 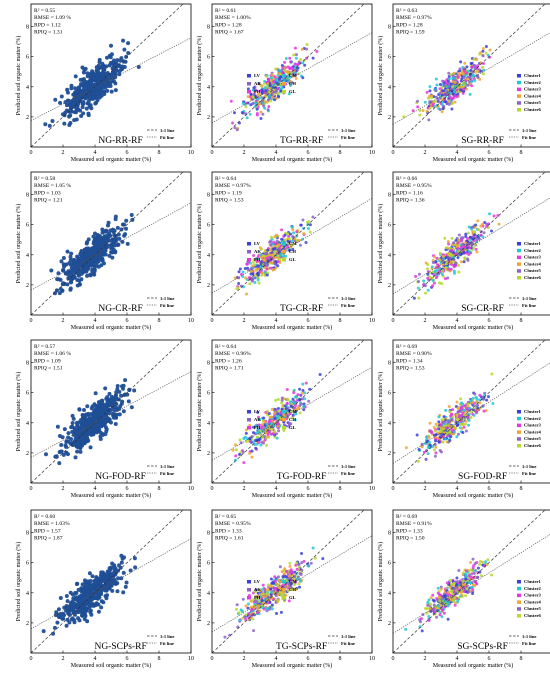 What do you see at coordinates (47, 361) in the screenshot?
I see `stat-text: RPD = 1.09` at bounding box center [47, 361].